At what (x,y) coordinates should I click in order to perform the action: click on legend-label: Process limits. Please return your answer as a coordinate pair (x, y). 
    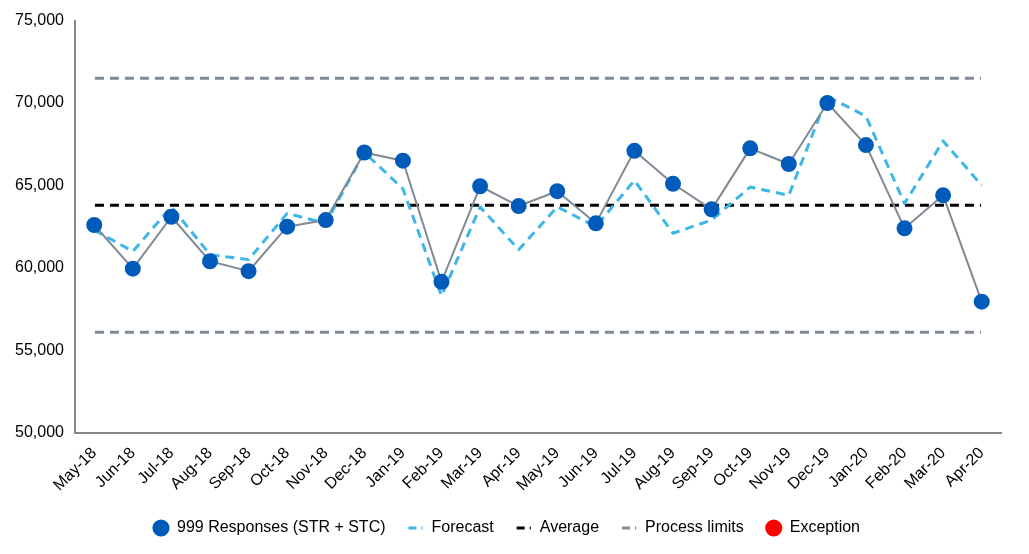
    Looking at the image, I should click on (694, 527).